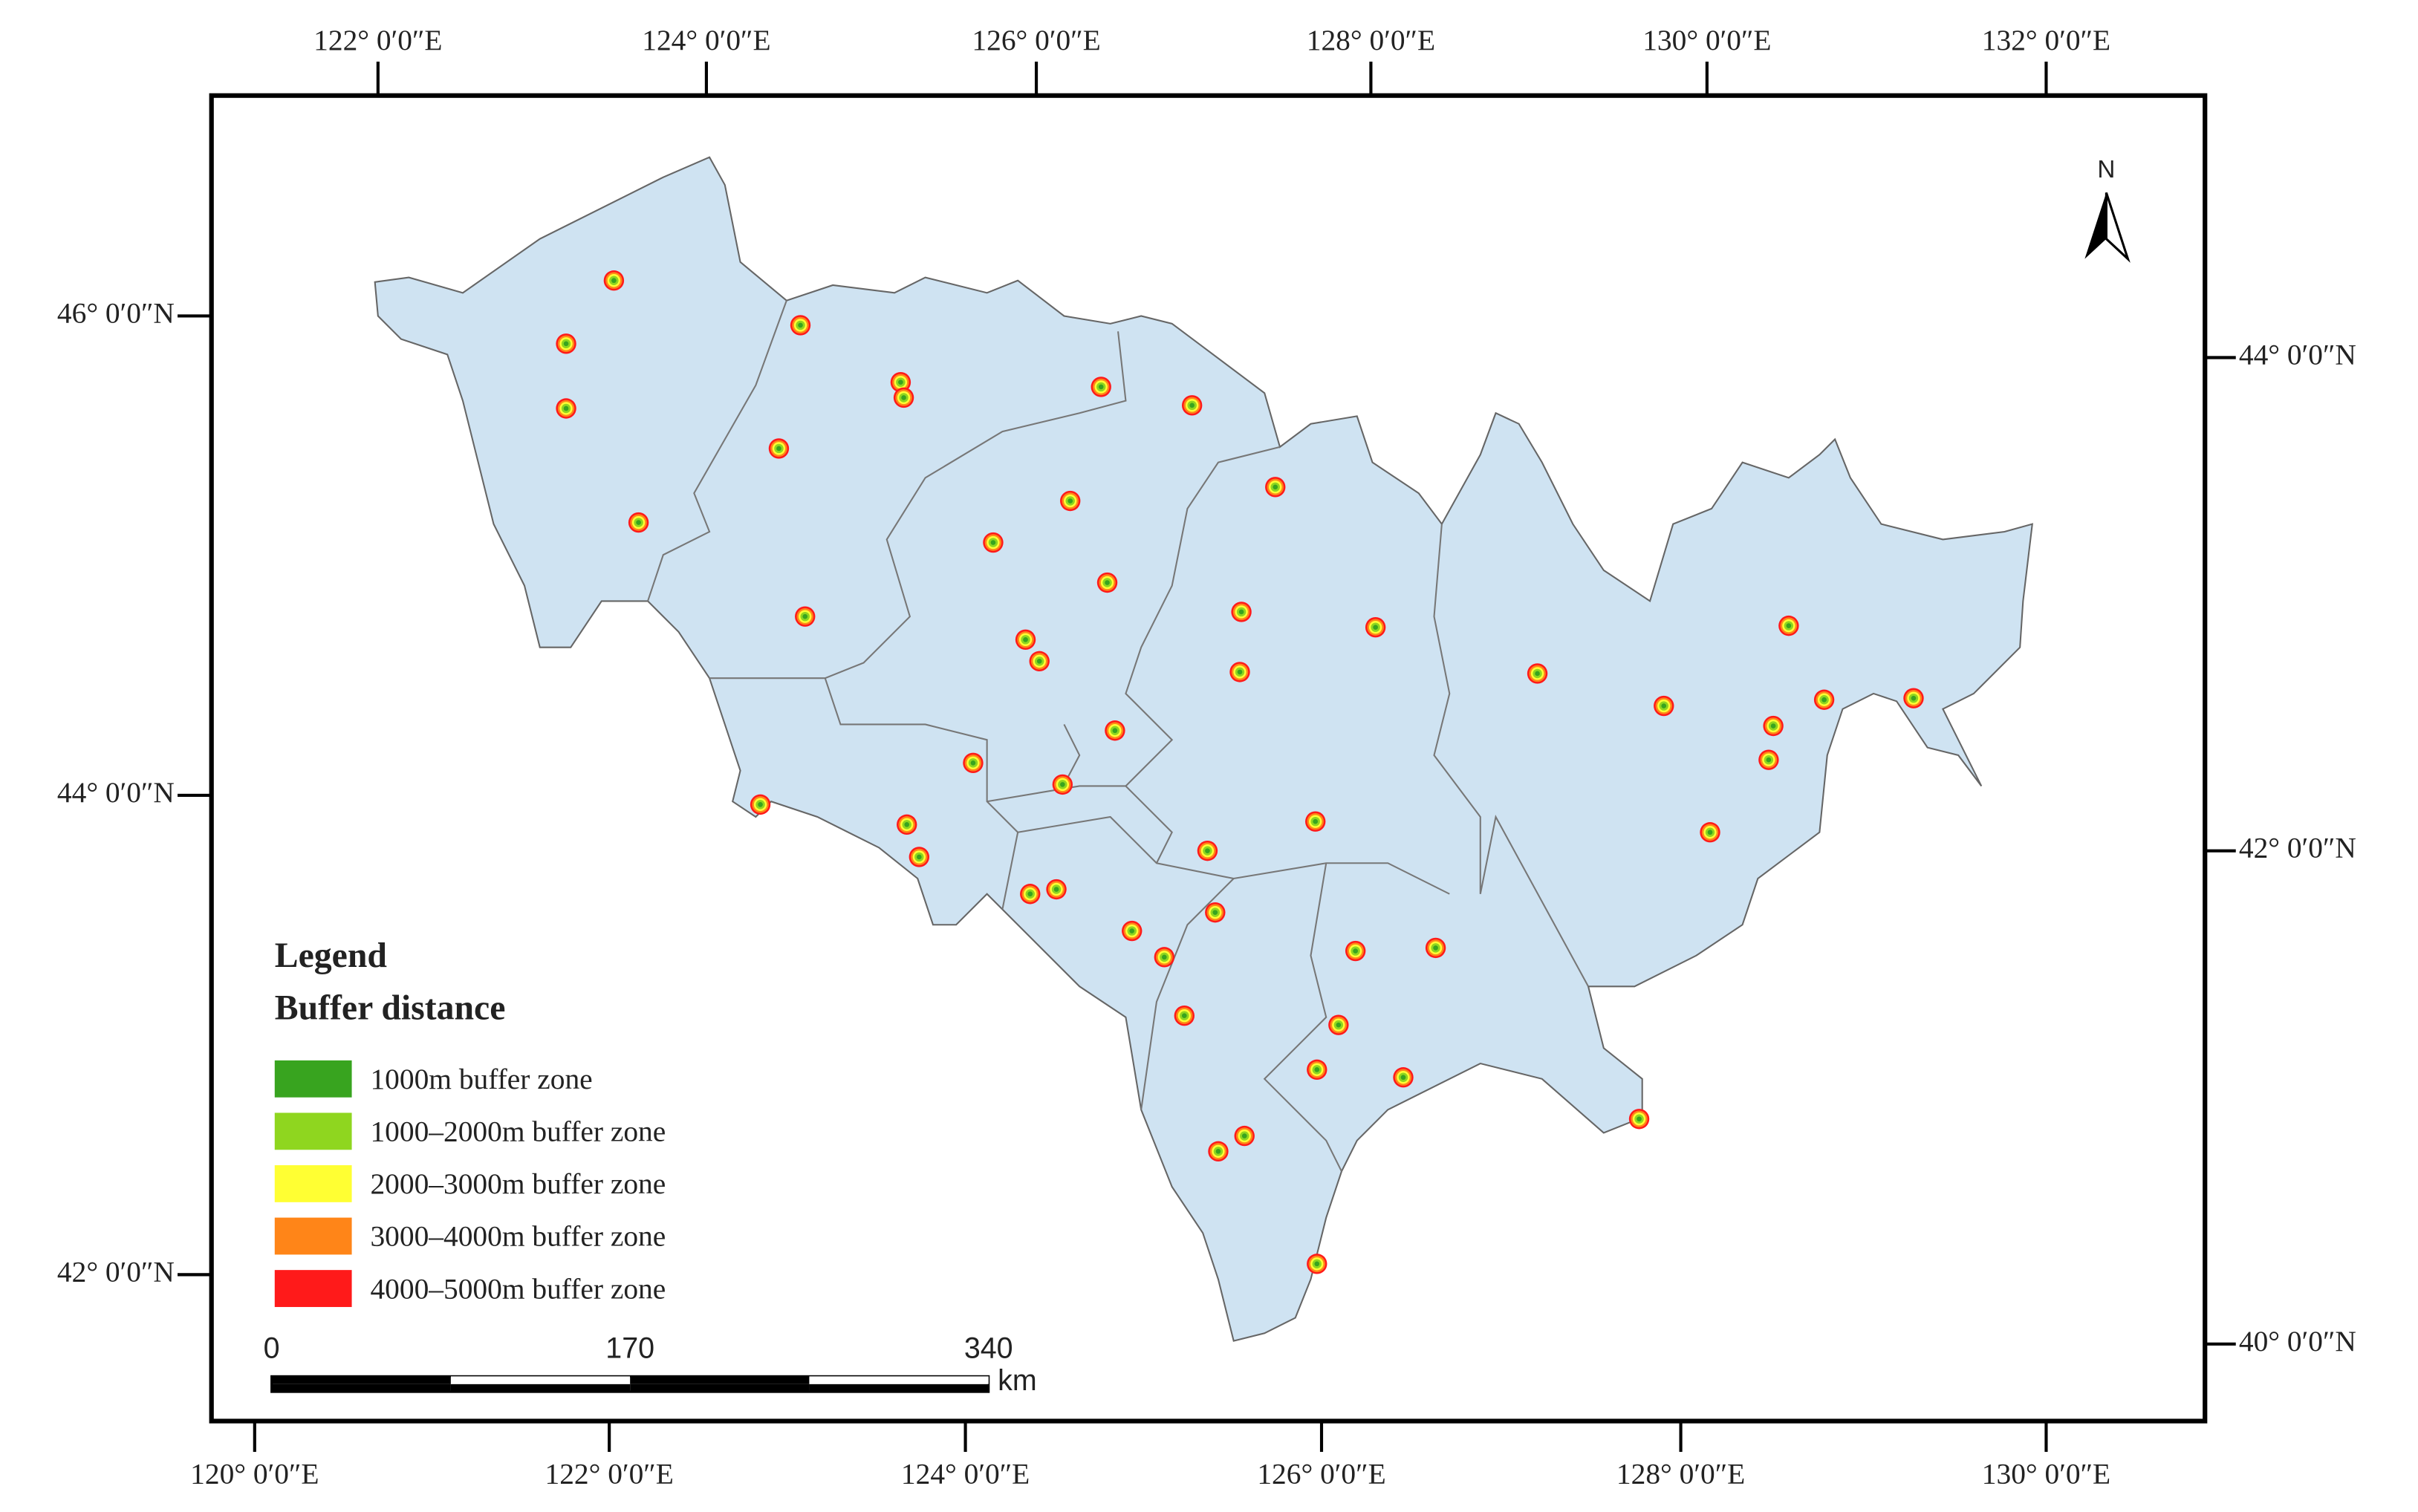 The width and height of the screenshot is (2418, 1512). I want to click on scale-label: 340, so click(989, 1348).